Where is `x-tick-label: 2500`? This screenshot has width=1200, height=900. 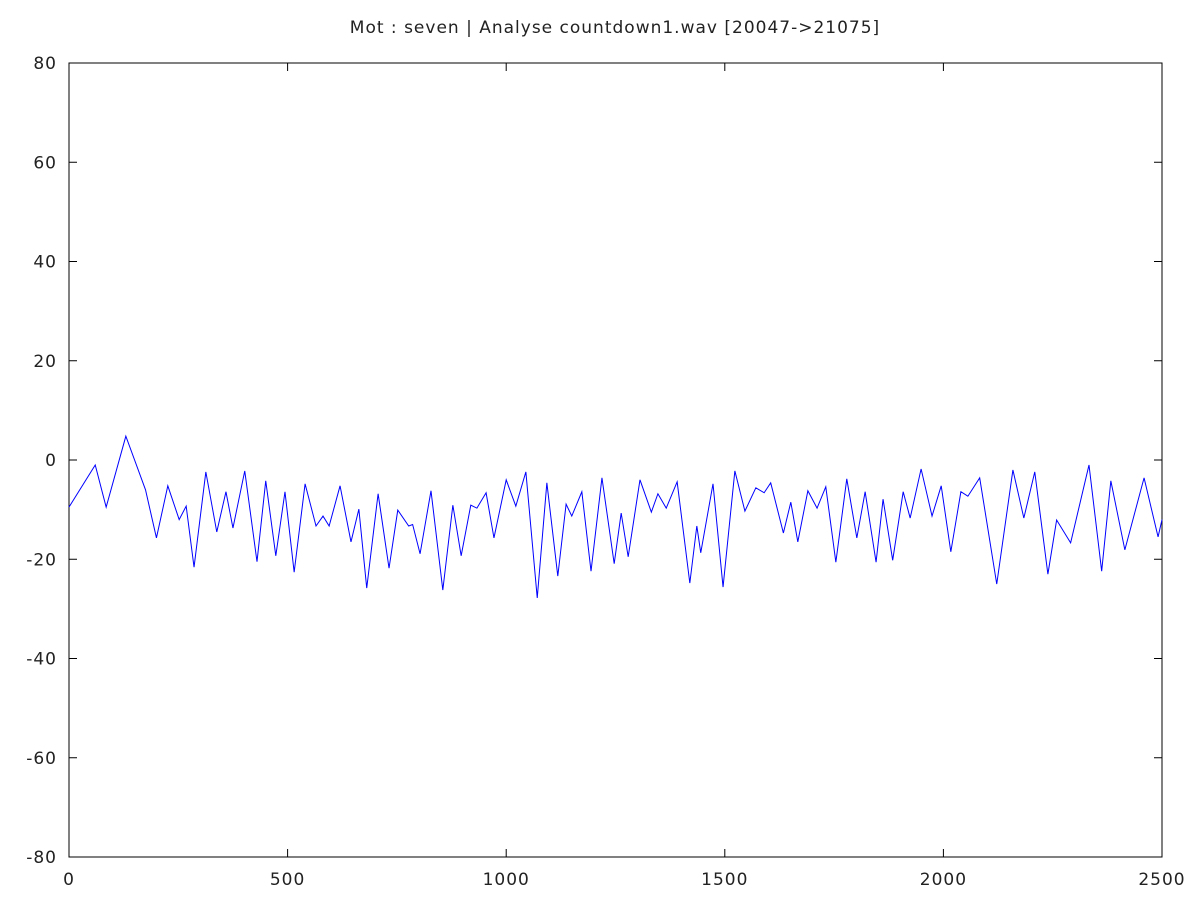
x-tick-label: 2500 is located at coordinates (1161, 880).